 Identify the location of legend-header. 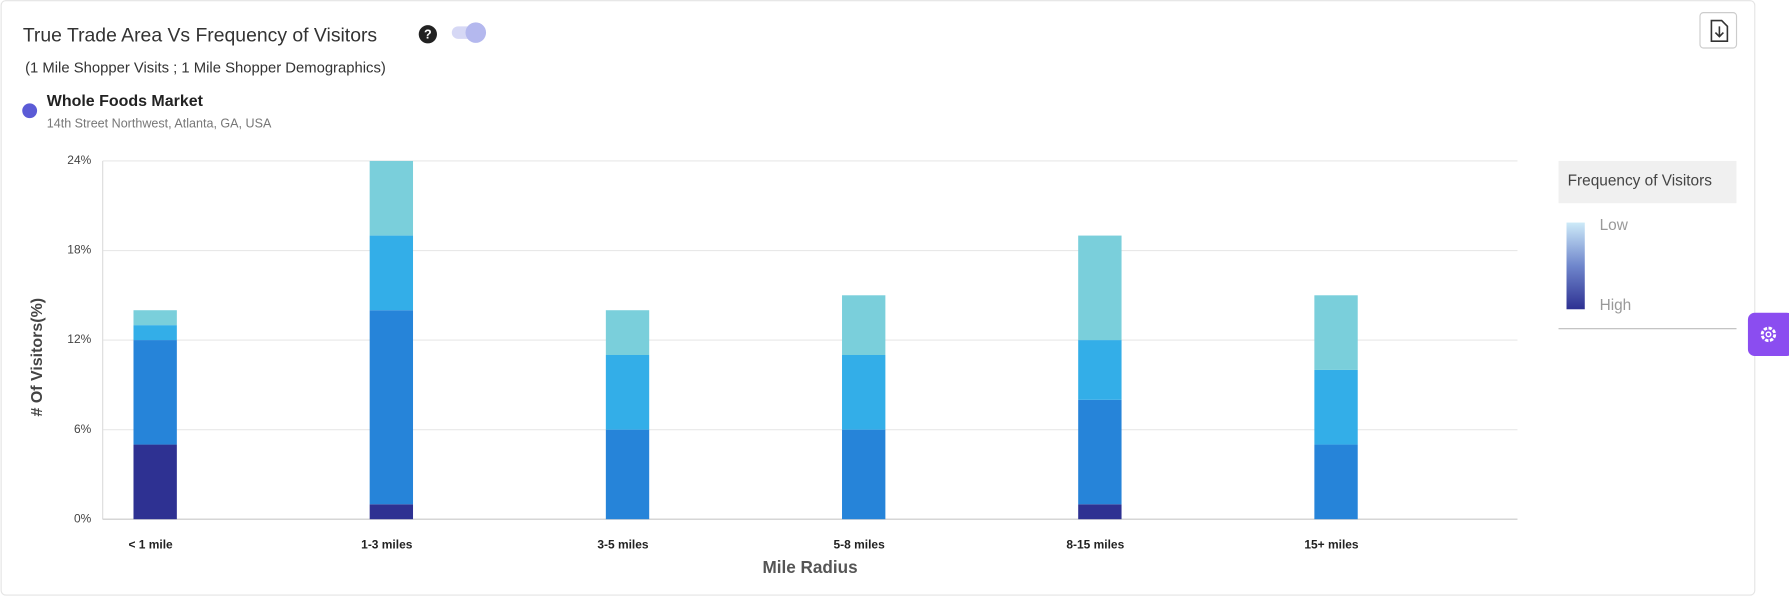
(1647, 182).